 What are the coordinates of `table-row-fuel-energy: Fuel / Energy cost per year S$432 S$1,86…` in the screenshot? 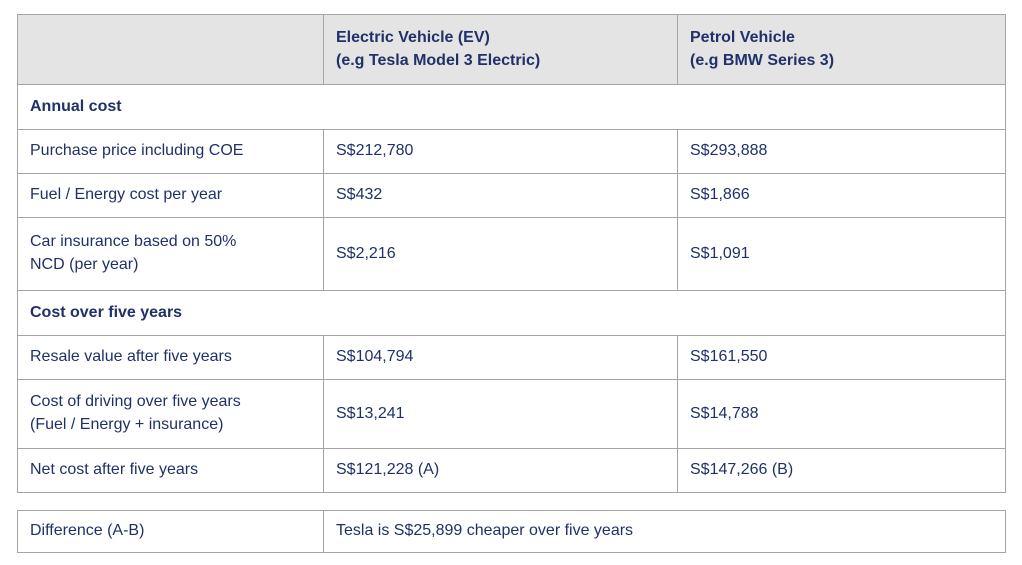 It's located at (511, 195).